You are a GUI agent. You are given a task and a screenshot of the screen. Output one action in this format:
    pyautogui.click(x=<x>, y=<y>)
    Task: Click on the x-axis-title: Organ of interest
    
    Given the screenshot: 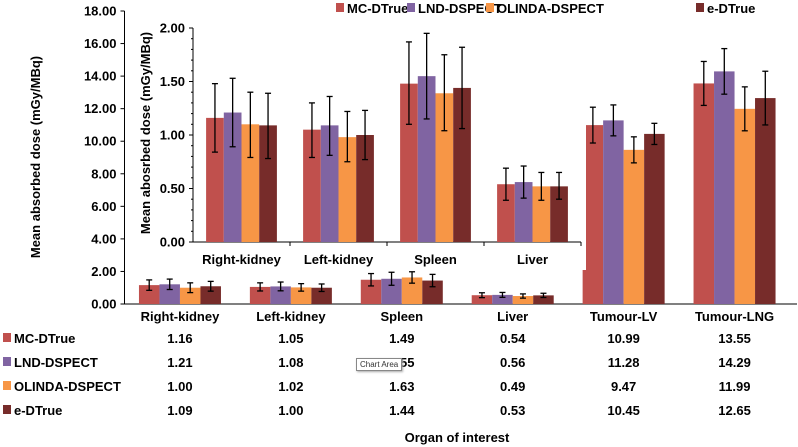 What is the action you would take?
    pyautogui.click(x=457, y=437)
    